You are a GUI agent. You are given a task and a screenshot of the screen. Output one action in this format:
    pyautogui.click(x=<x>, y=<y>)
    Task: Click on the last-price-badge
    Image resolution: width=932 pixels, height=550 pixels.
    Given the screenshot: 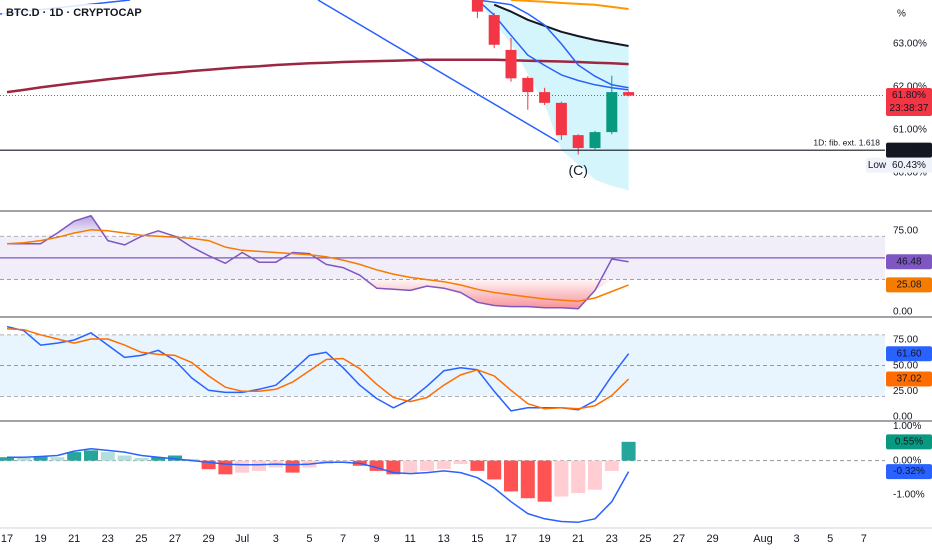 What is the action you would take?
    pyautogui.click(x=909, y=102)
    